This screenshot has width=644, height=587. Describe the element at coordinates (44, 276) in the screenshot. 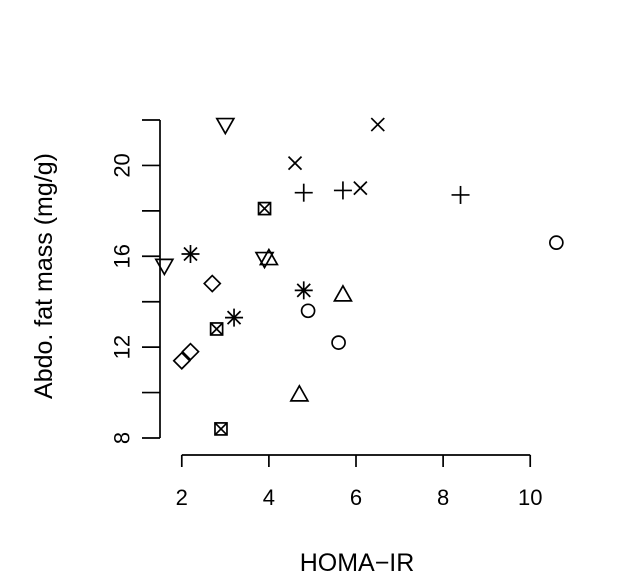

I see `y-axis-title: Abdo. fat mass (mg/g)` at that location.